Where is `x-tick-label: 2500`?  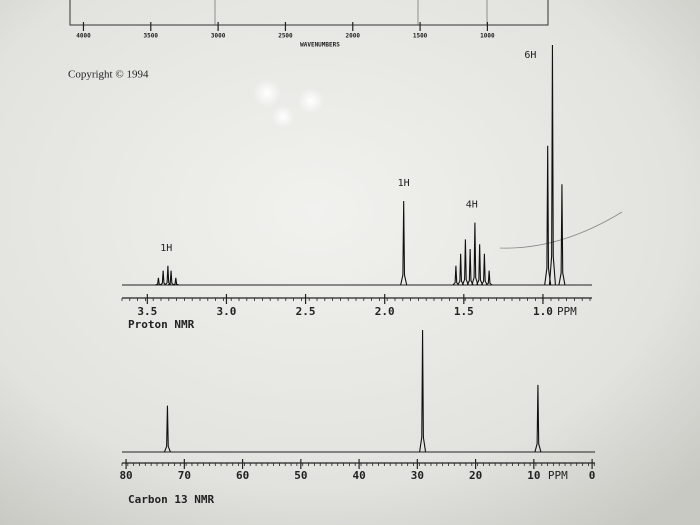 x-tick-label: 2500 is located at coordinates (285, 36).